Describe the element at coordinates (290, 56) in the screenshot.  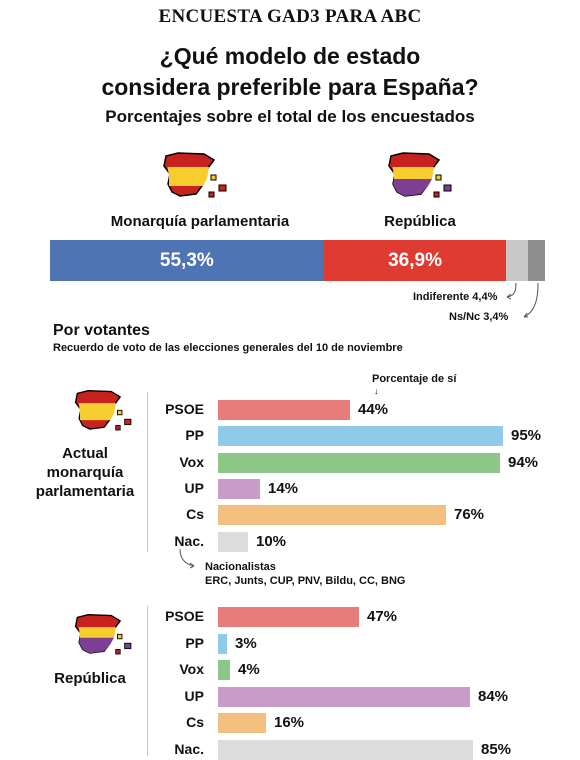
I see `title-line-1: ¿Qué modelo de estado` at that location.